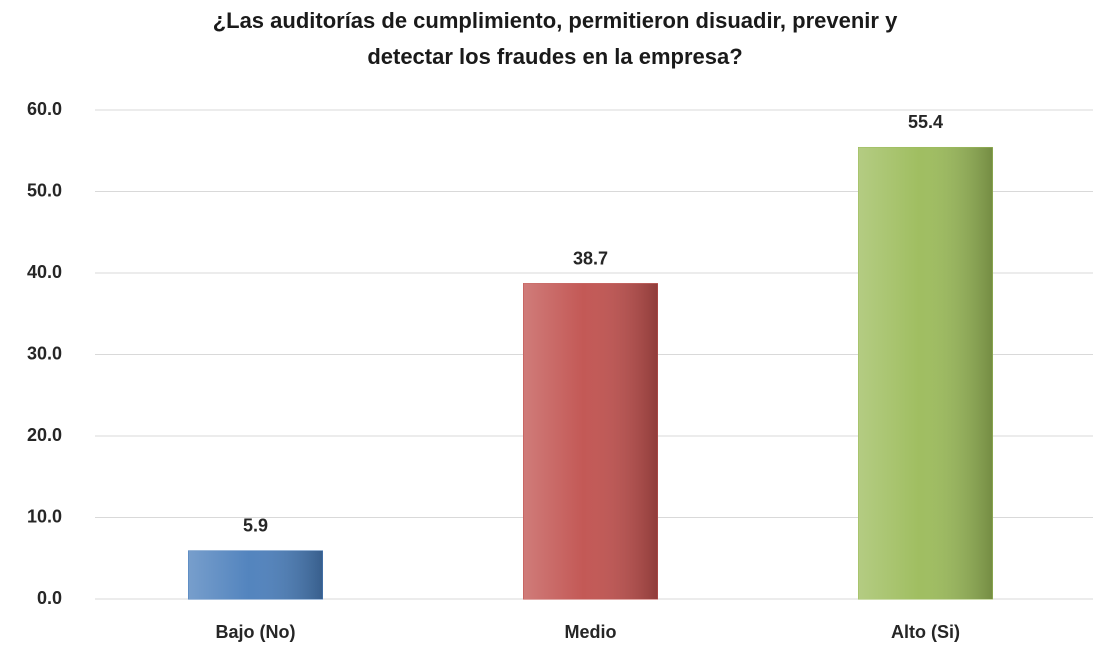 The width and height of the screenshot is (1095, 647). I want to click on x-tick-label: Medio, so click(591, 632).